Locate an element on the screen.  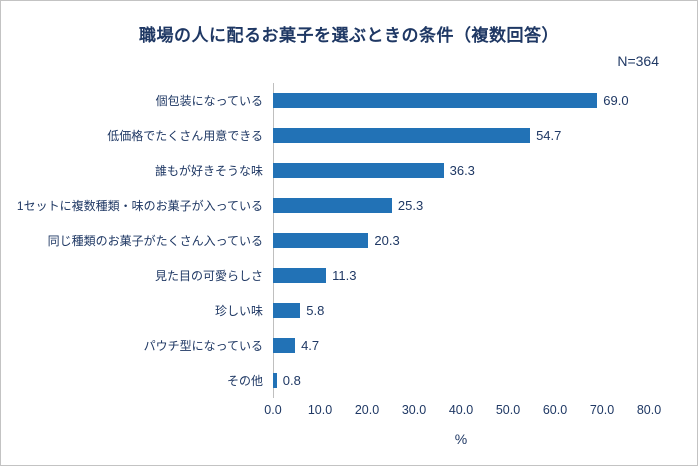
bar-value-label: 11.3 is located at coordinates (344, 275).